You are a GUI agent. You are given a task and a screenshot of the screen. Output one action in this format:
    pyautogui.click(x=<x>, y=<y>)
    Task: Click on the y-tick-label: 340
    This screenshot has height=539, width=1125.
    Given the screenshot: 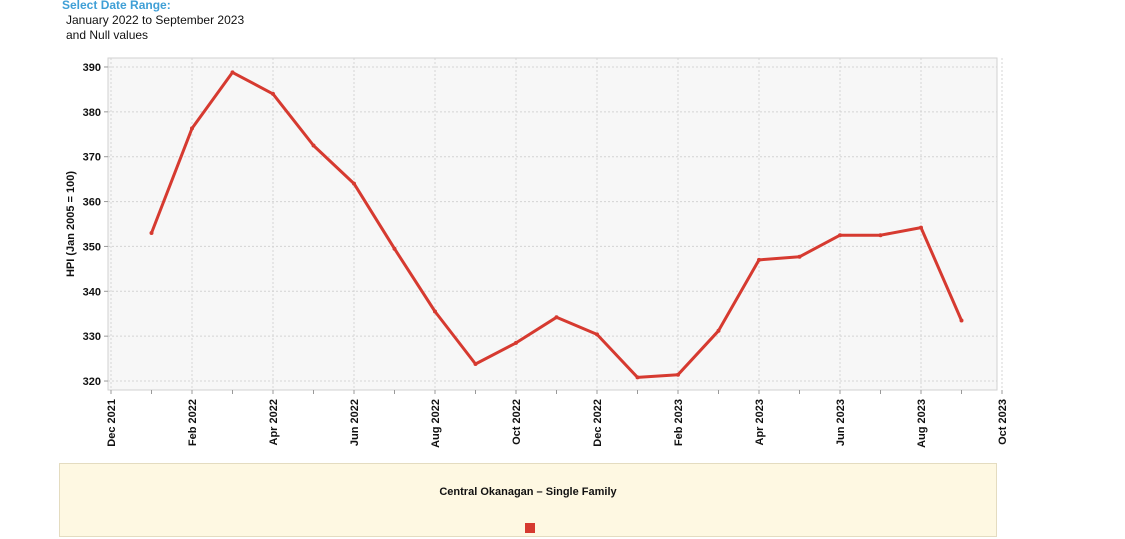 What is the action you would take?
    pyautogui.click(x=92, y=292)
    